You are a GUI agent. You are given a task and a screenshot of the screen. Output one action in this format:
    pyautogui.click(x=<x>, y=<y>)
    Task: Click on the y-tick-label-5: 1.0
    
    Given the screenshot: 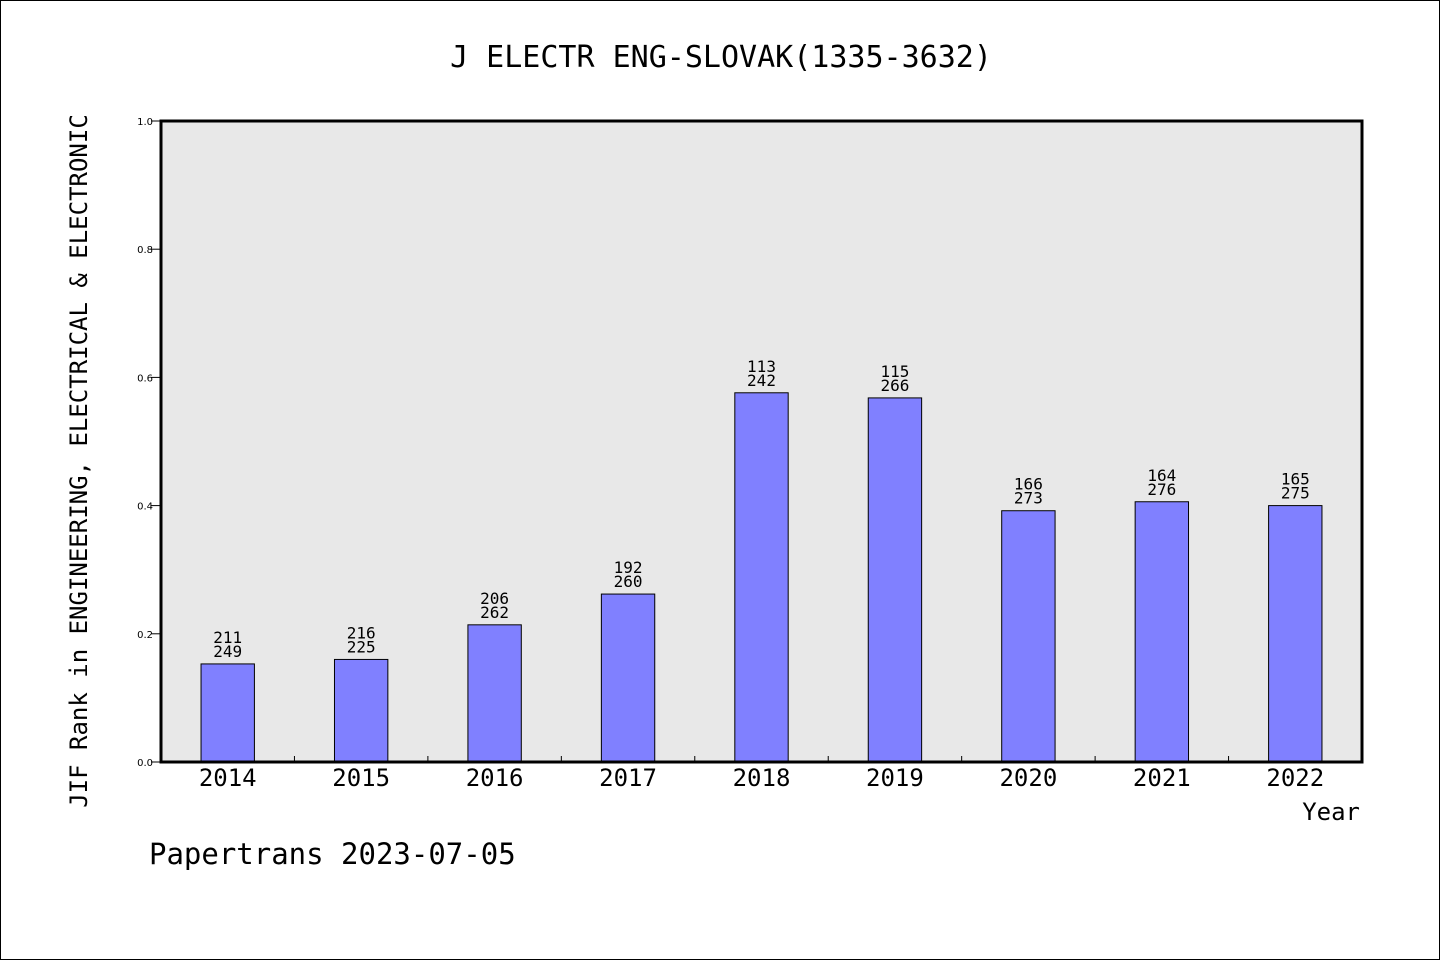 What is the action you would take?
    pyautogui.click(x=145, y=122)
    